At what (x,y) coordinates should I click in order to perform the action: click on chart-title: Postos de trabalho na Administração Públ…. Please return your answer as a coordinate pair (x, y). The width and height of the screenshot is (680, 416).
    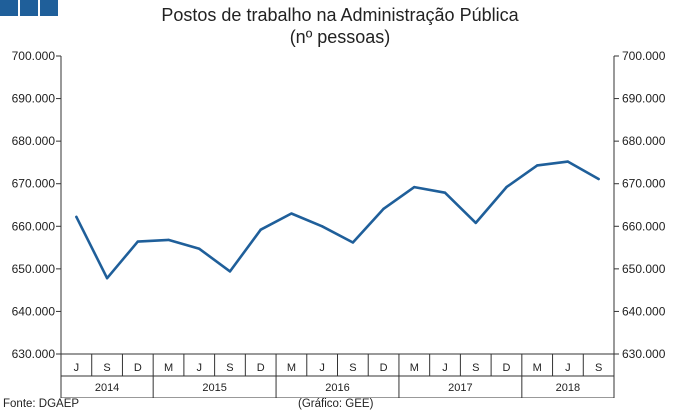
    Looking at the image, I should click on (340, 15).